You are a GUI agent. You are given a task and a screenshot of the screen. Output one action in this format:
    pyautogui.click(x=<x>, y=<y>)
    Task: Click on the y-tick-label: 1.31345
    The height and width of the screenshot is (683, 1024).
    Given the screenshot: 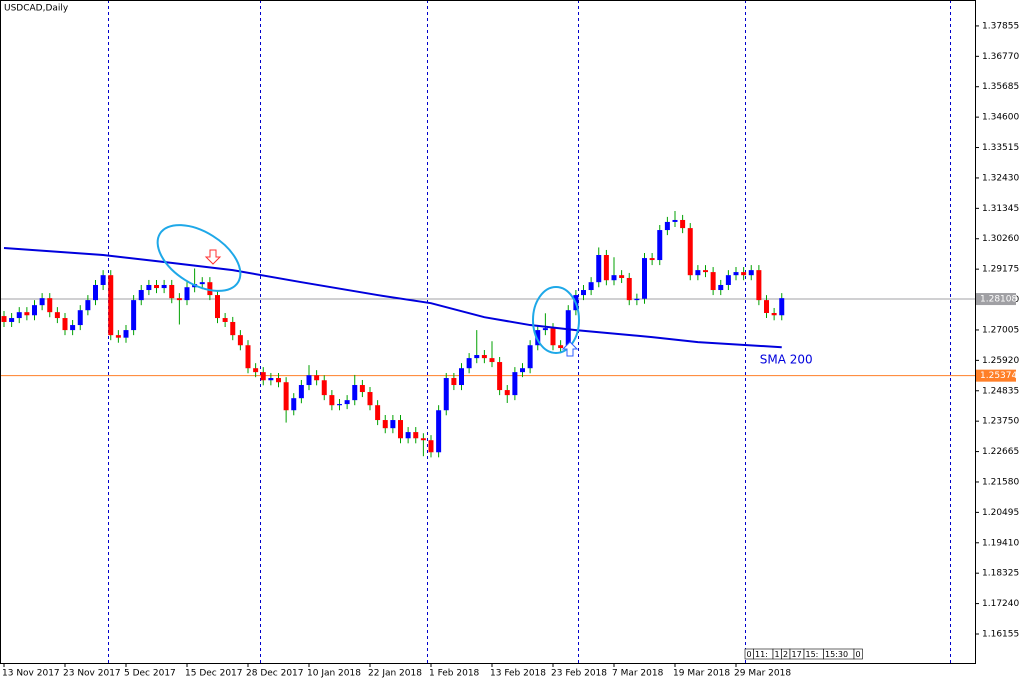 What is the action you would take?
    pyautogui.click(x=1000, y=209)
    